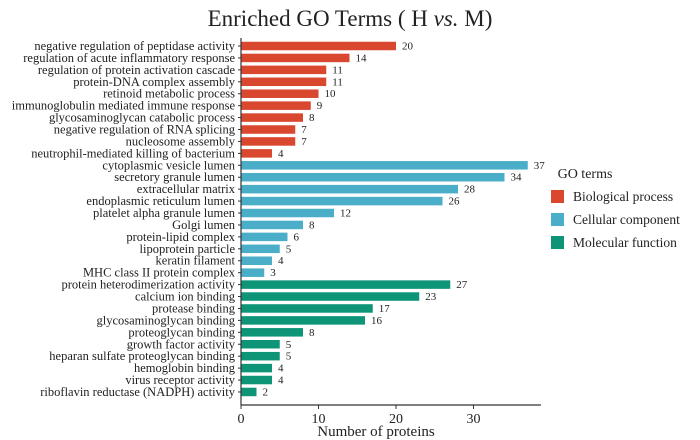 This screenshot has height=440, width=700. Describe the element at coordinates (196, 261) in the screenshot. I see `category-label: keratin filament` at that location.